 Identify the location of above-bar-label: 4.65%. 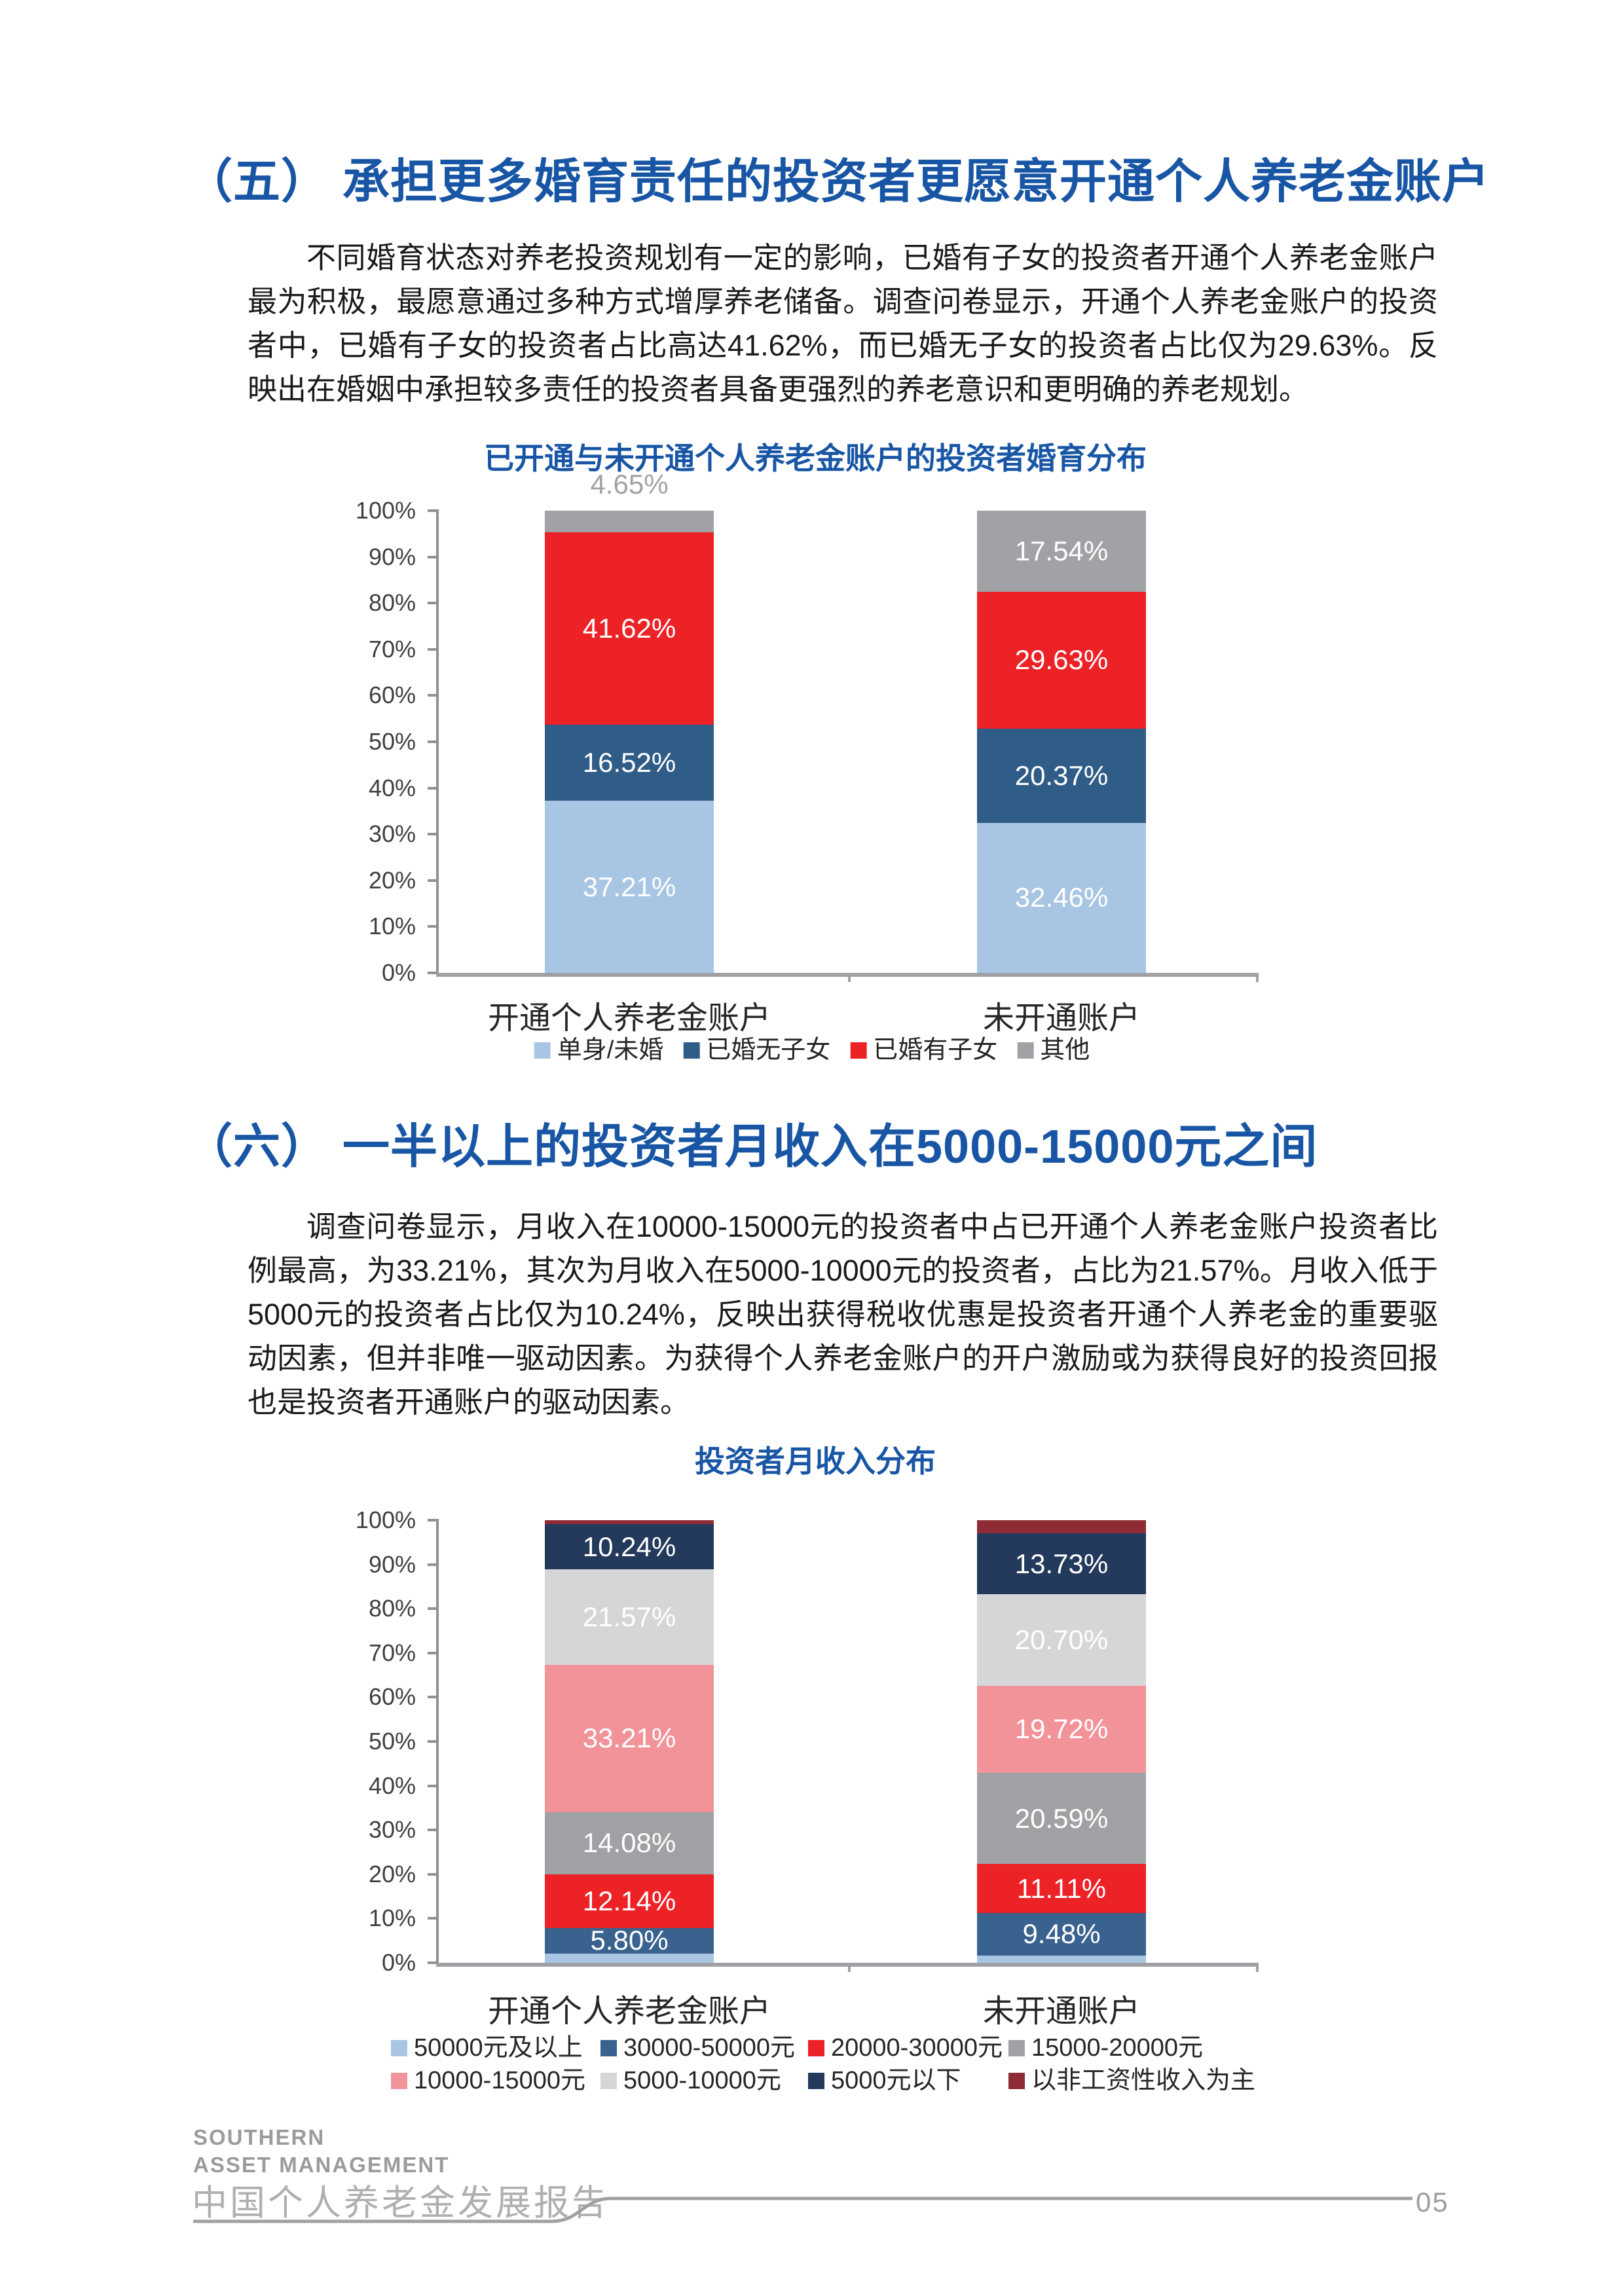
(629, 484).